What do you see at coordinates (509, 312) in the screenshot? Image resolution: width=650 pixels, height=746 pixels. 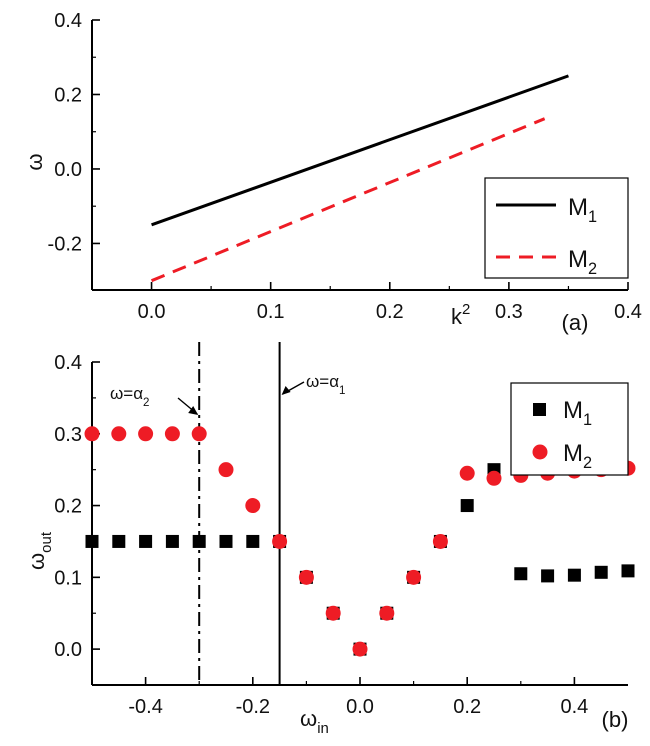 I see `x-tick-label: 0.3` at bounding box center [509, 312].